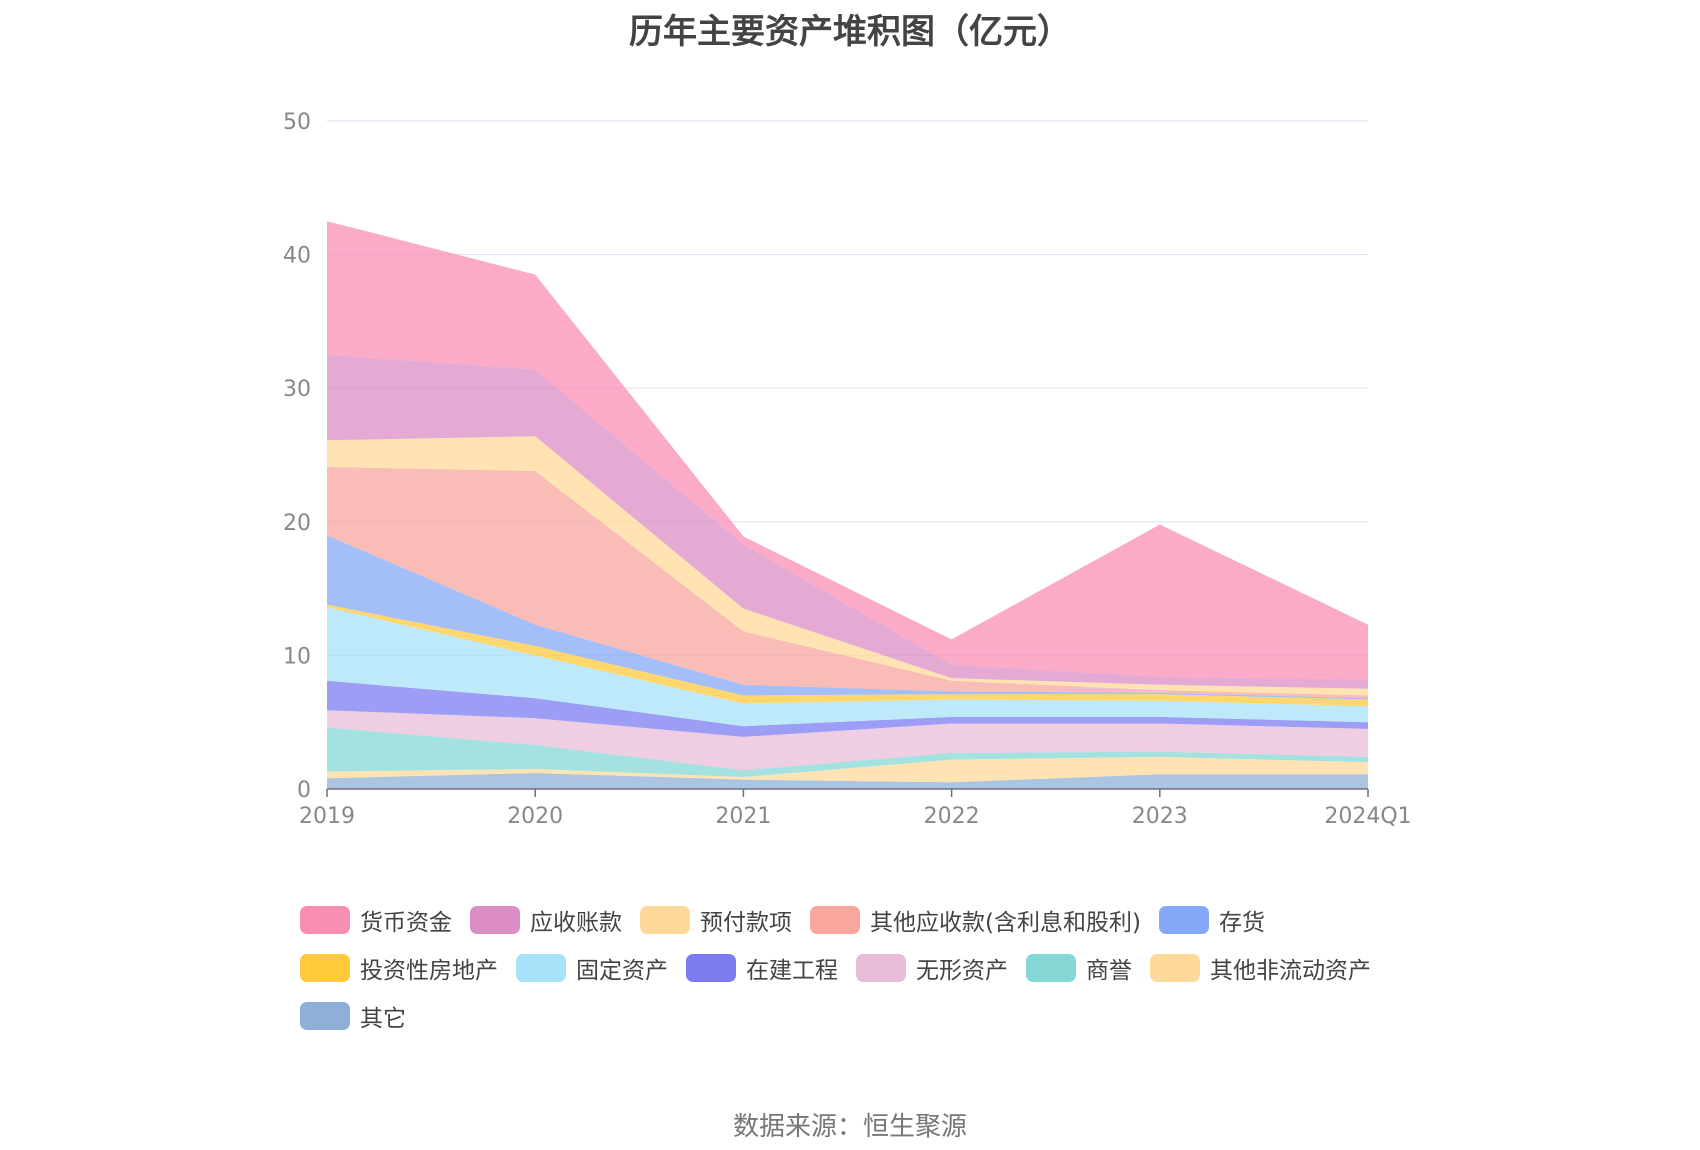 The height and width of the screenshot is (1150, 1700). What do you see at coordinates (297, 456) in the screenshot?
I see `y-tick-labels: 0 10 20 30 40 50` at bounding box center [297, 456].